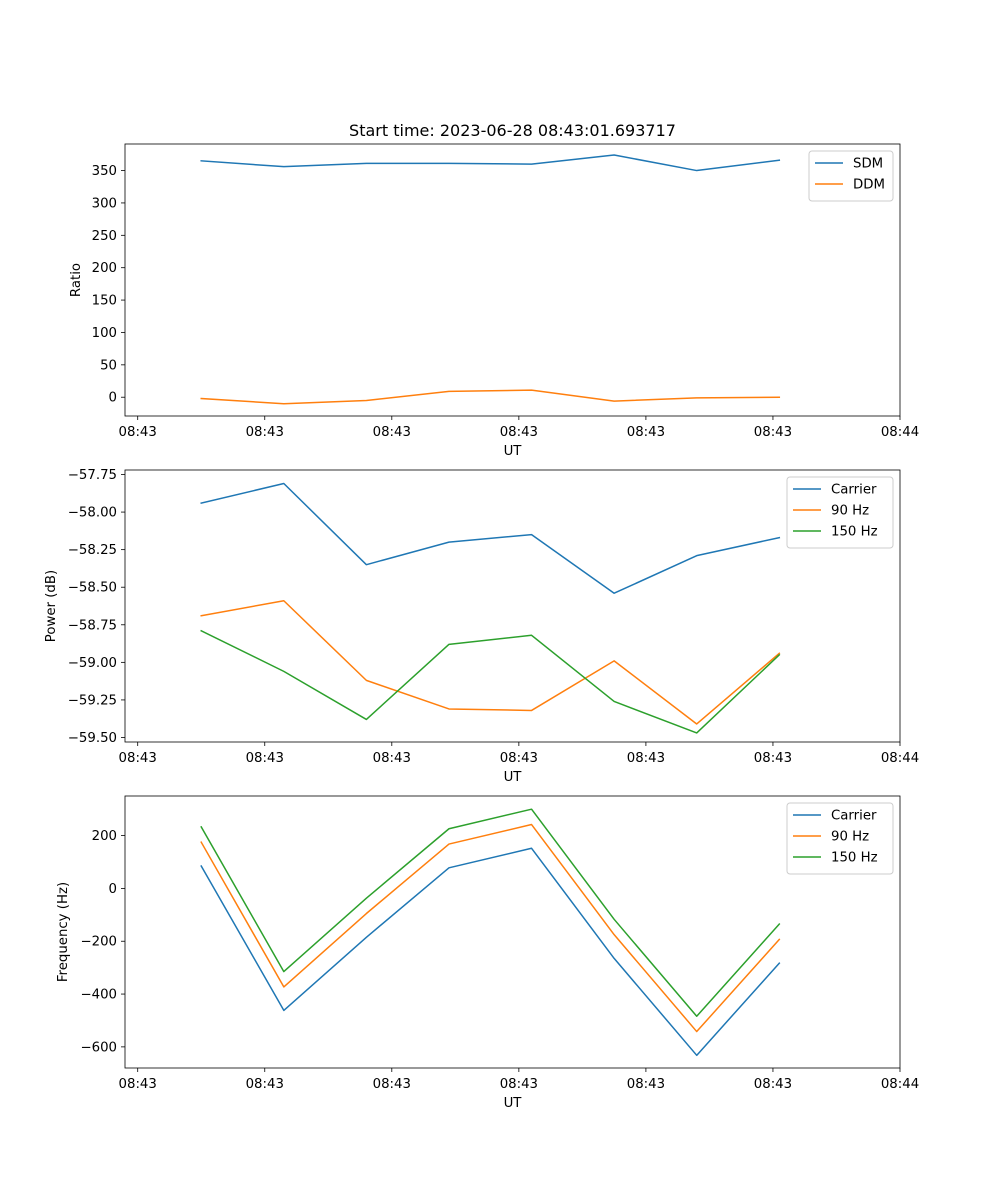 The image size is (1000, 1200). I want to click on y-axis-label: Ratio, so click(76, 280).